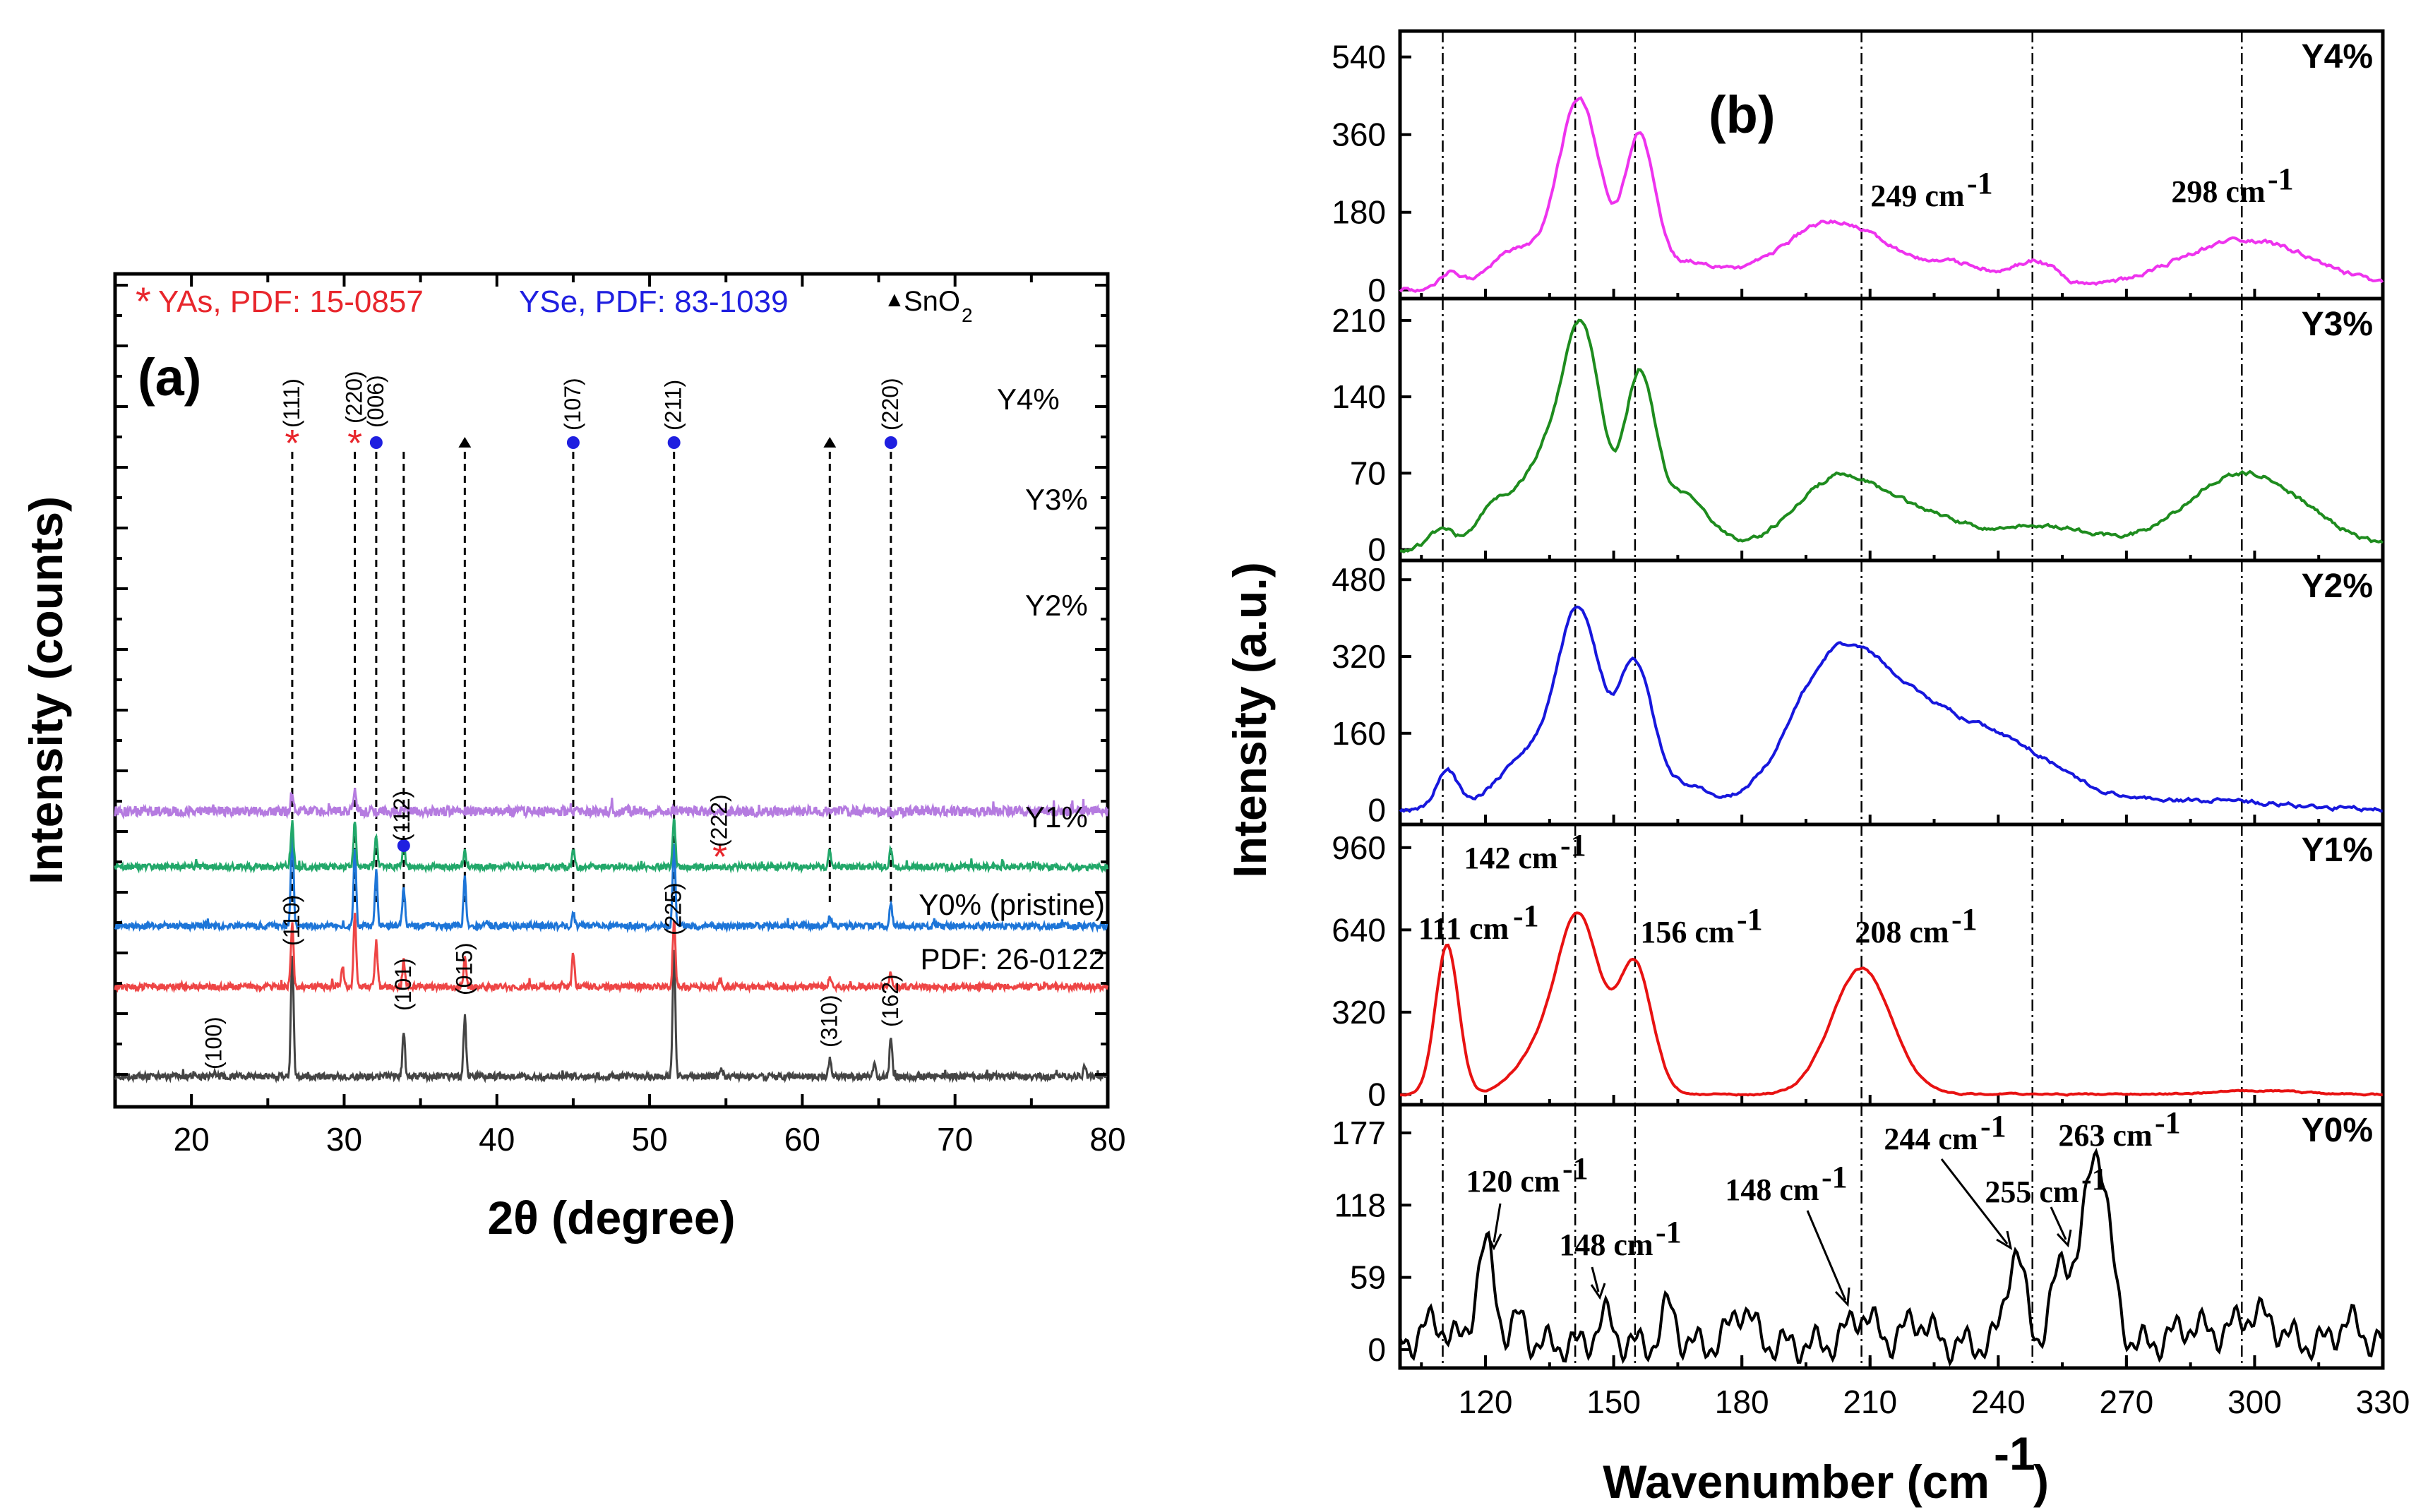  I want to click on raman-tag-2: Y2%, so click(2338, 586).